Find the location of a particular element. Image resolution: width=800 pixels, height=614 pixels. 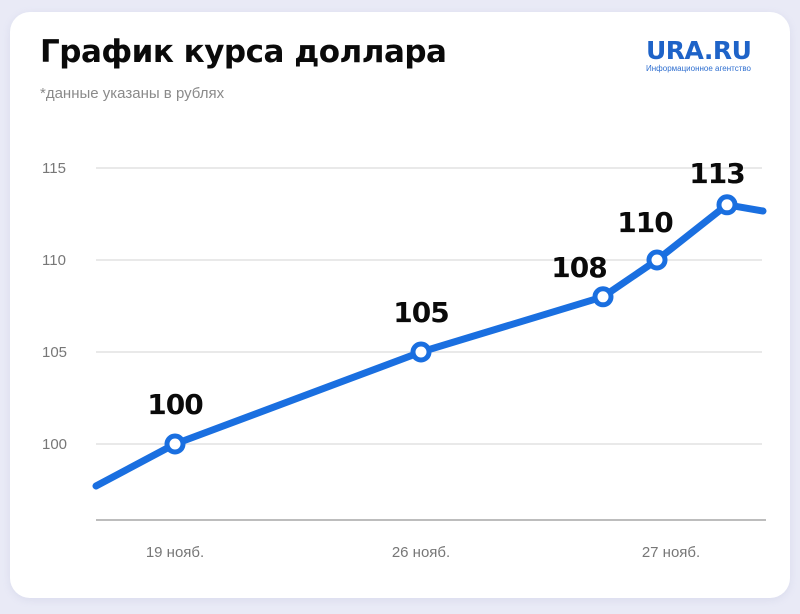

data-label: 108 is located at coordinates (578, 267).